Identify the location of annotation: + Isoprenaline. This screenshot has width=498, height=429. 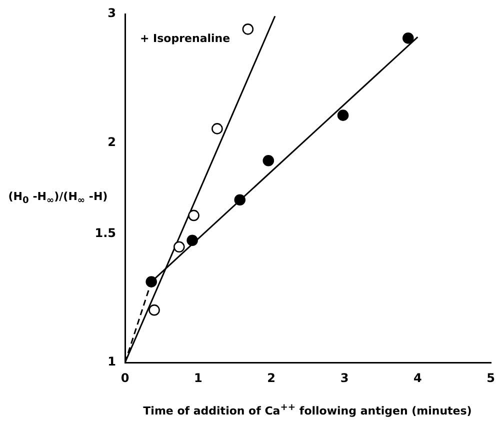
(185, 38).